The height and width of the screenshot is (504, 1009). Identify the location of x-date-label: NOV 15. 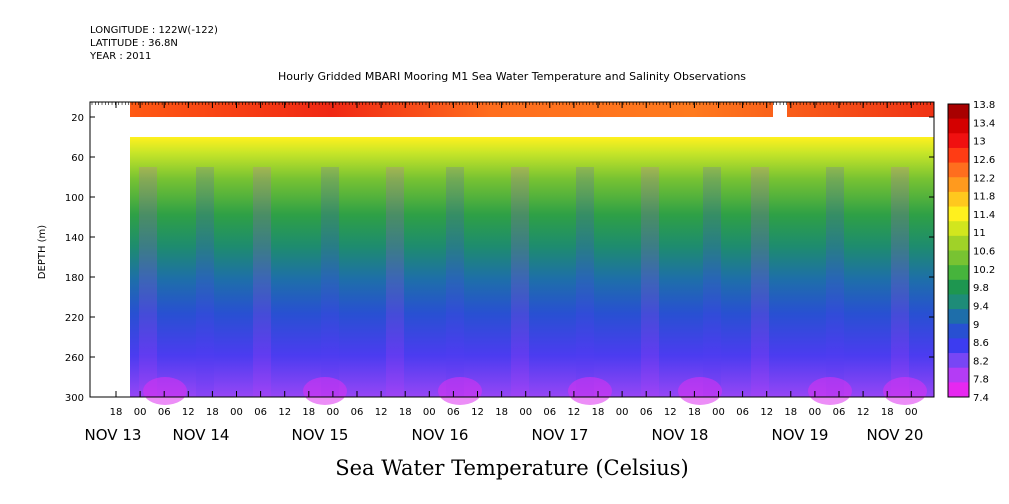
(320, 435).